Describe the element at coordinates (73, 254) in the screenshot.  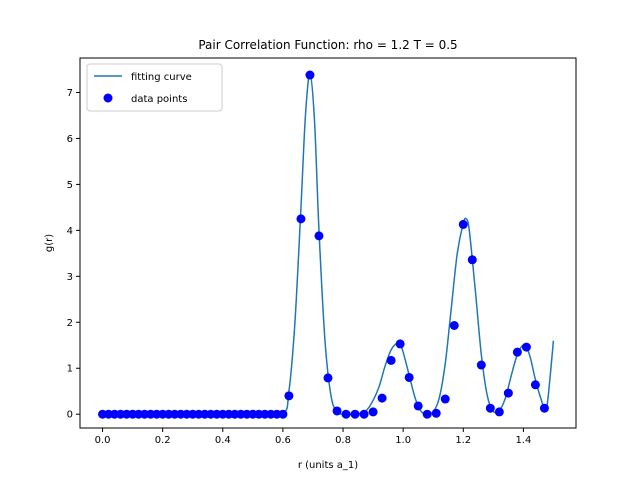
I see `y-axis: 0 1 2 3 4 5 6 7` at that location.